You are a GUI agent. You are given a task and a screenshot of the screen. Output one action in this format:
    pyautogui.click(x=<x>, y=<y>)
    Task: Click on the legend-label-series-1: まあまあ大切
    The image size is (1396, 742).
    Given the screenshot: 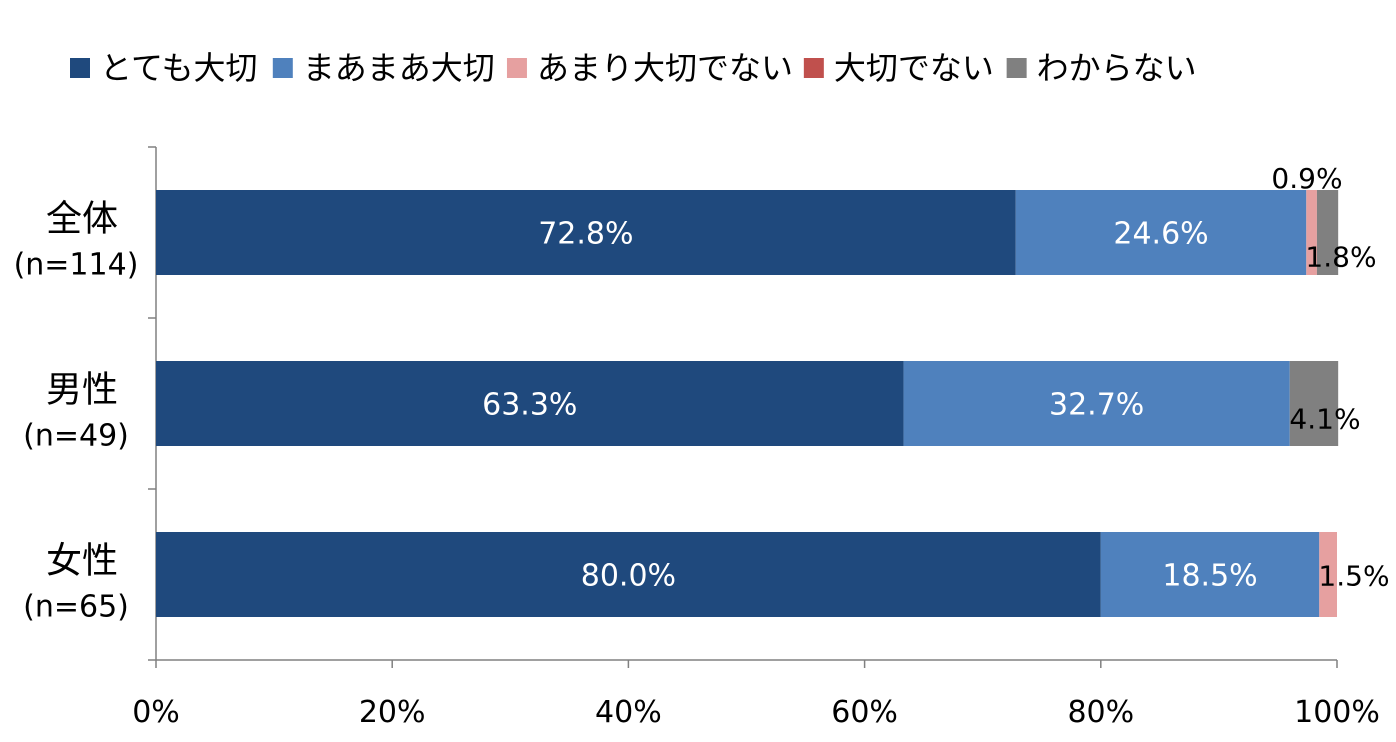 What is the action you would take?
    pyautogui.click(x=399, y=68)
    